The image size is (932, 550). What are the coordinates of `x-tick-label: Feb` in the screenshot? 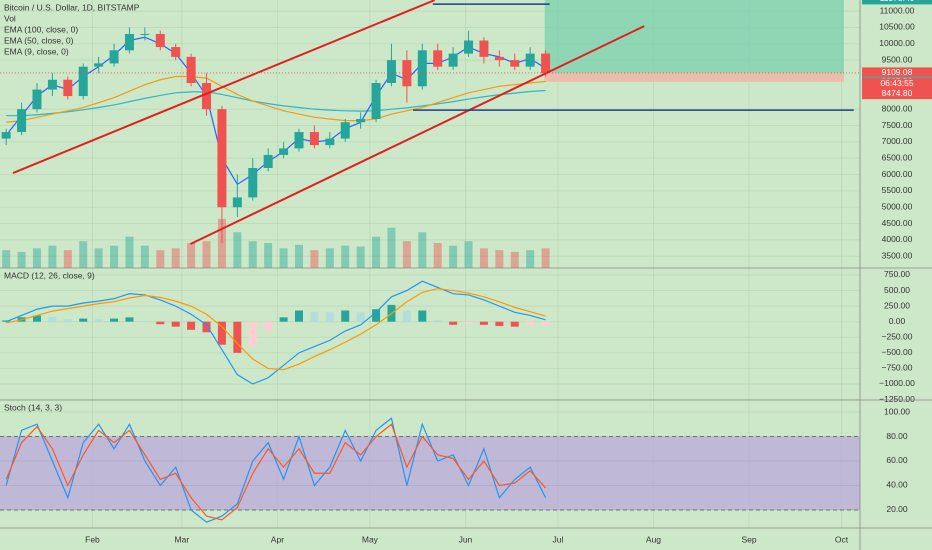 It's located at (92, 539).